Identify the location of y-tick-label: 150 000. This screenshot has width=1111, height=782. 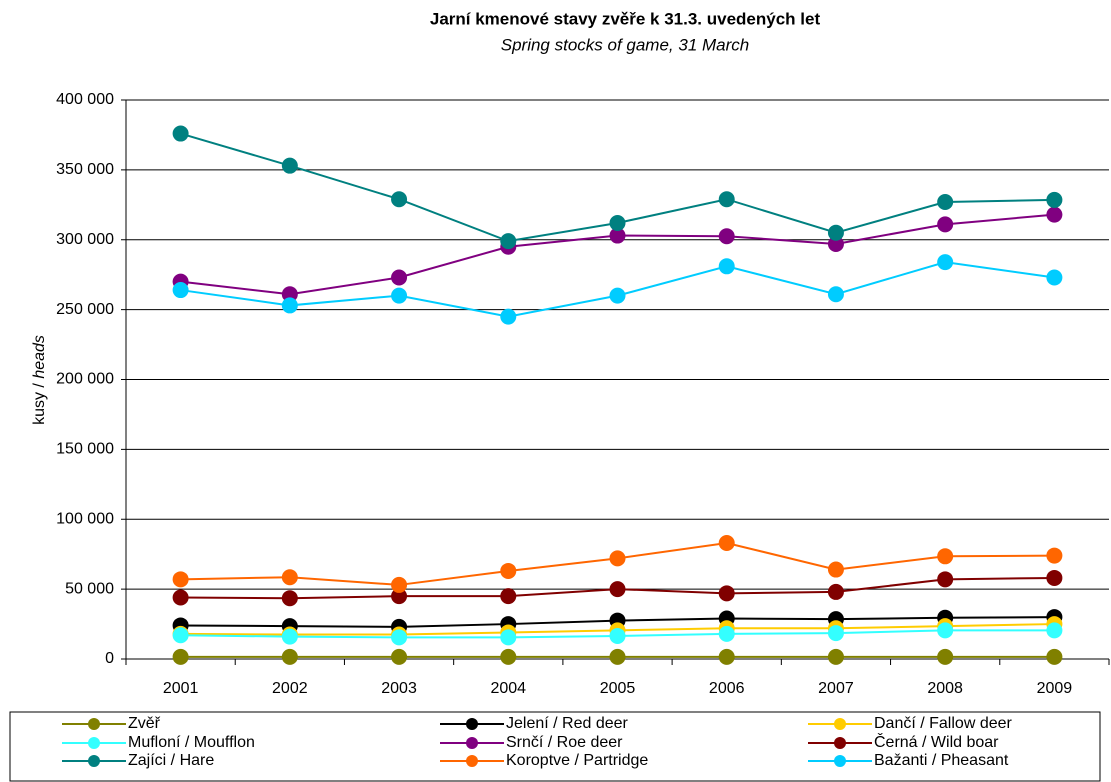
(85, 449).